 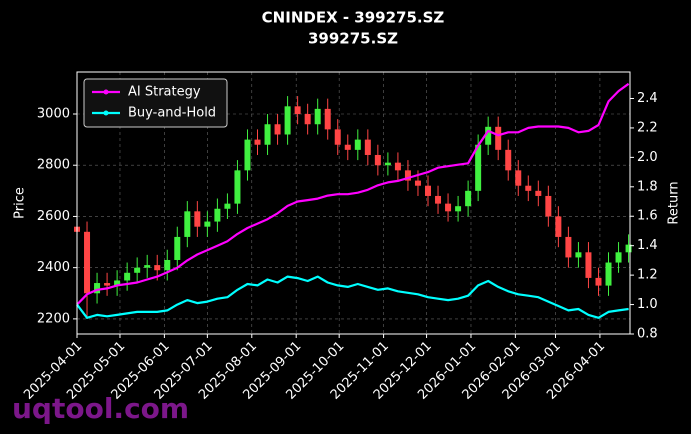 I want to click on legend-label: Buy-and-Hold, so click(x=172, y=113).